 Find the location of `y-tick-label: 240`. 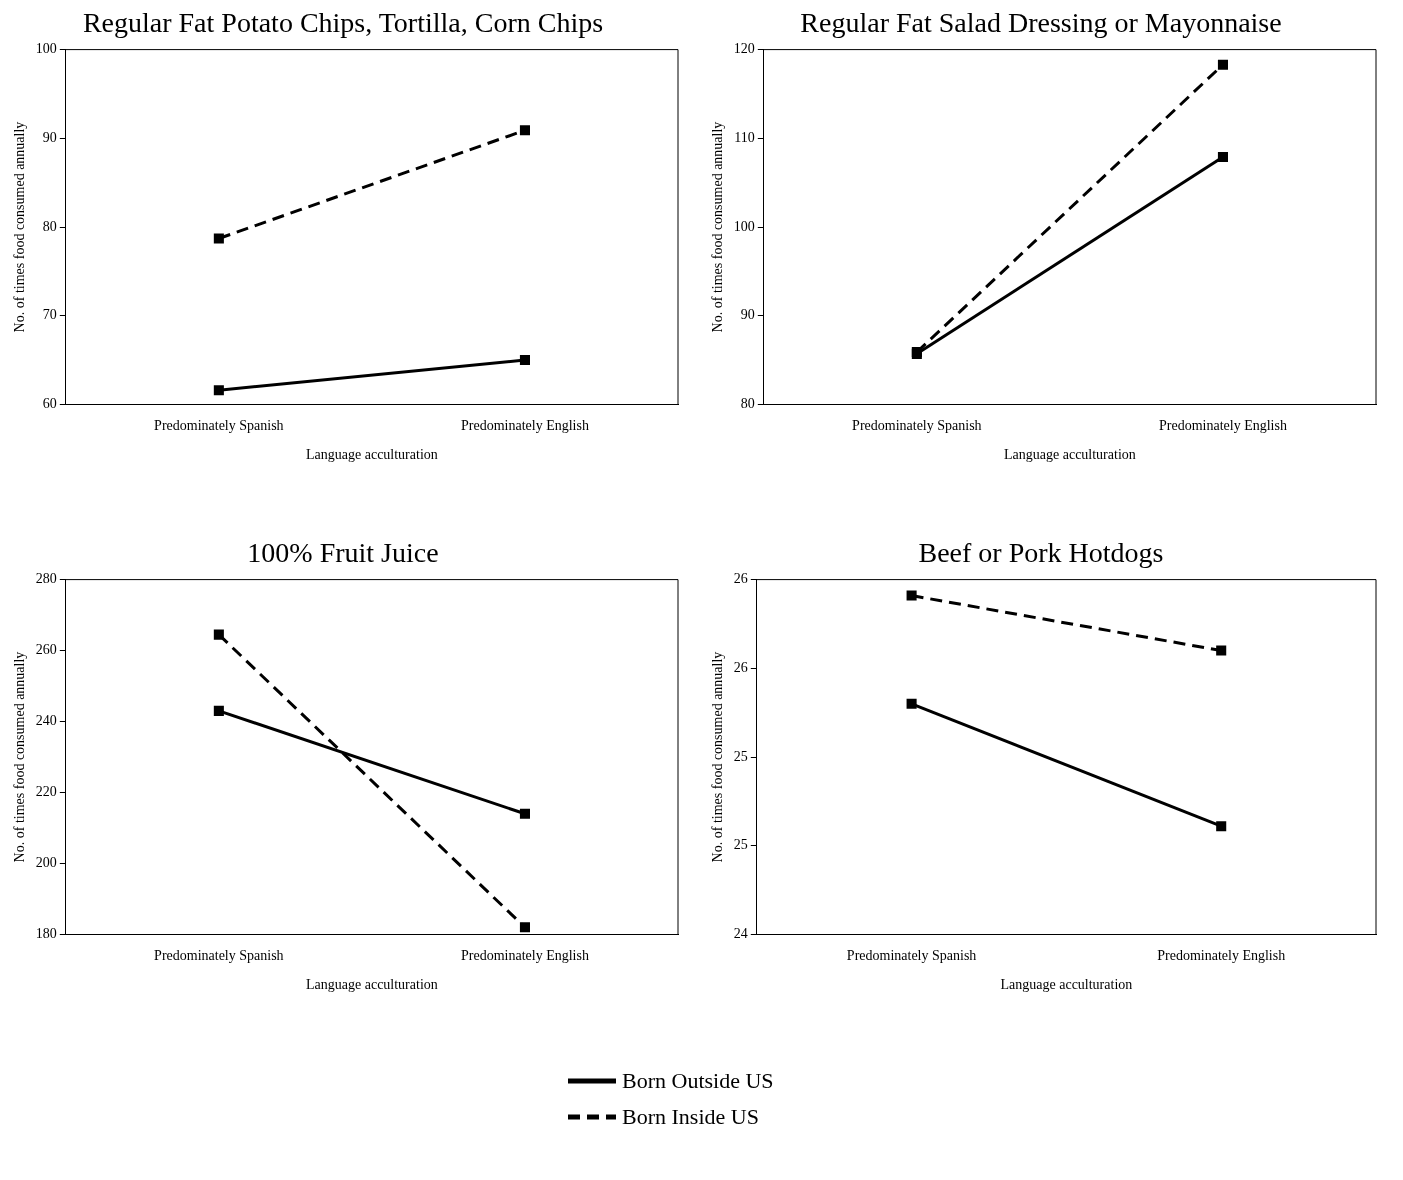

y-tick-label: 240 is located at coordinates (46, 721).